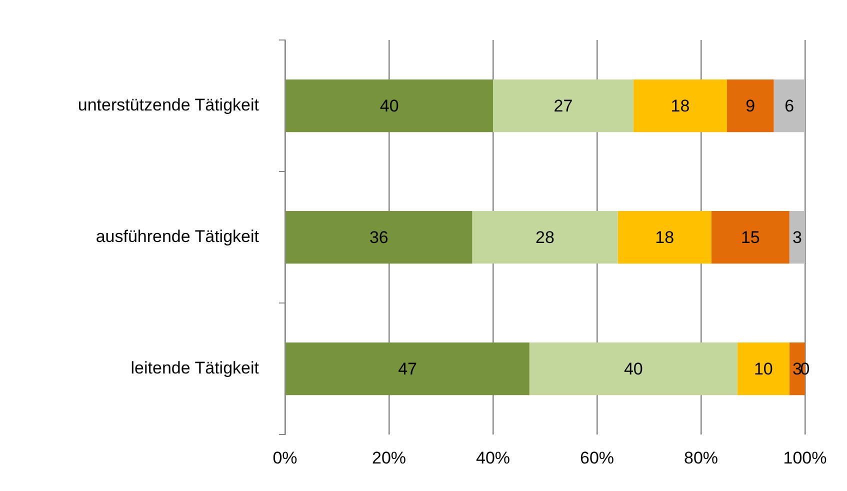 The image size is (847, 491). I want to click on x-tick-label: 80%, so click(701, 458).